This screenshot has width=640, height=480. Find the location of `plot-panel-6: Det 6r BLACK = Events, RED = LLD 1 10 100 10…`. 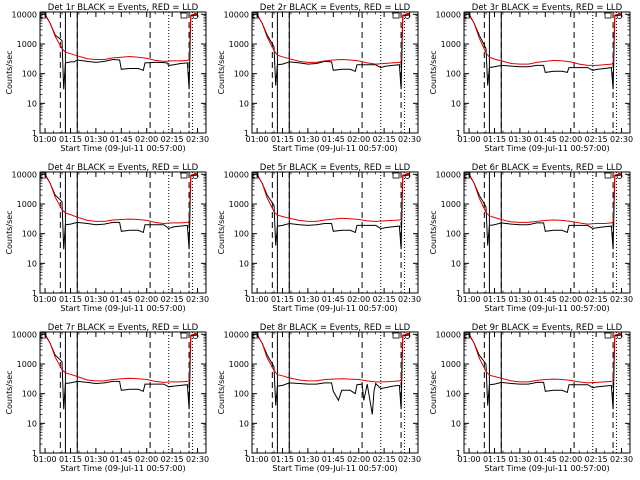

plot-panel-6: Det 6r BLACK = Events, RED = LLD 1 10 100 10… is located at coordinates (531, 238).